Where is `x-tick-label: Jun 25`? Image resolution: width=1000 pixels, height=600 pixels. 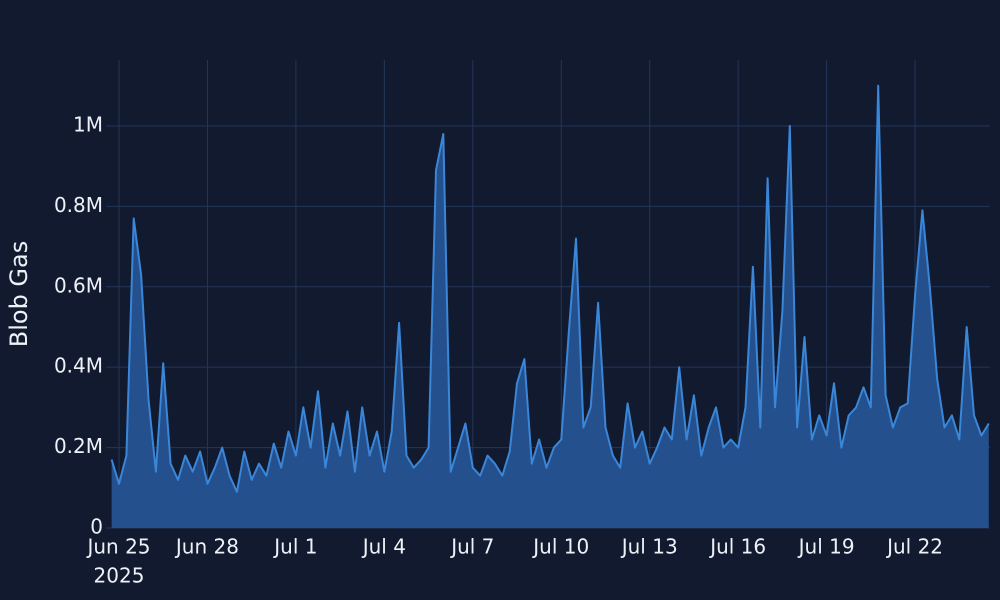
x-tick-label: Jun 25 is located at coordinates (117, 547).